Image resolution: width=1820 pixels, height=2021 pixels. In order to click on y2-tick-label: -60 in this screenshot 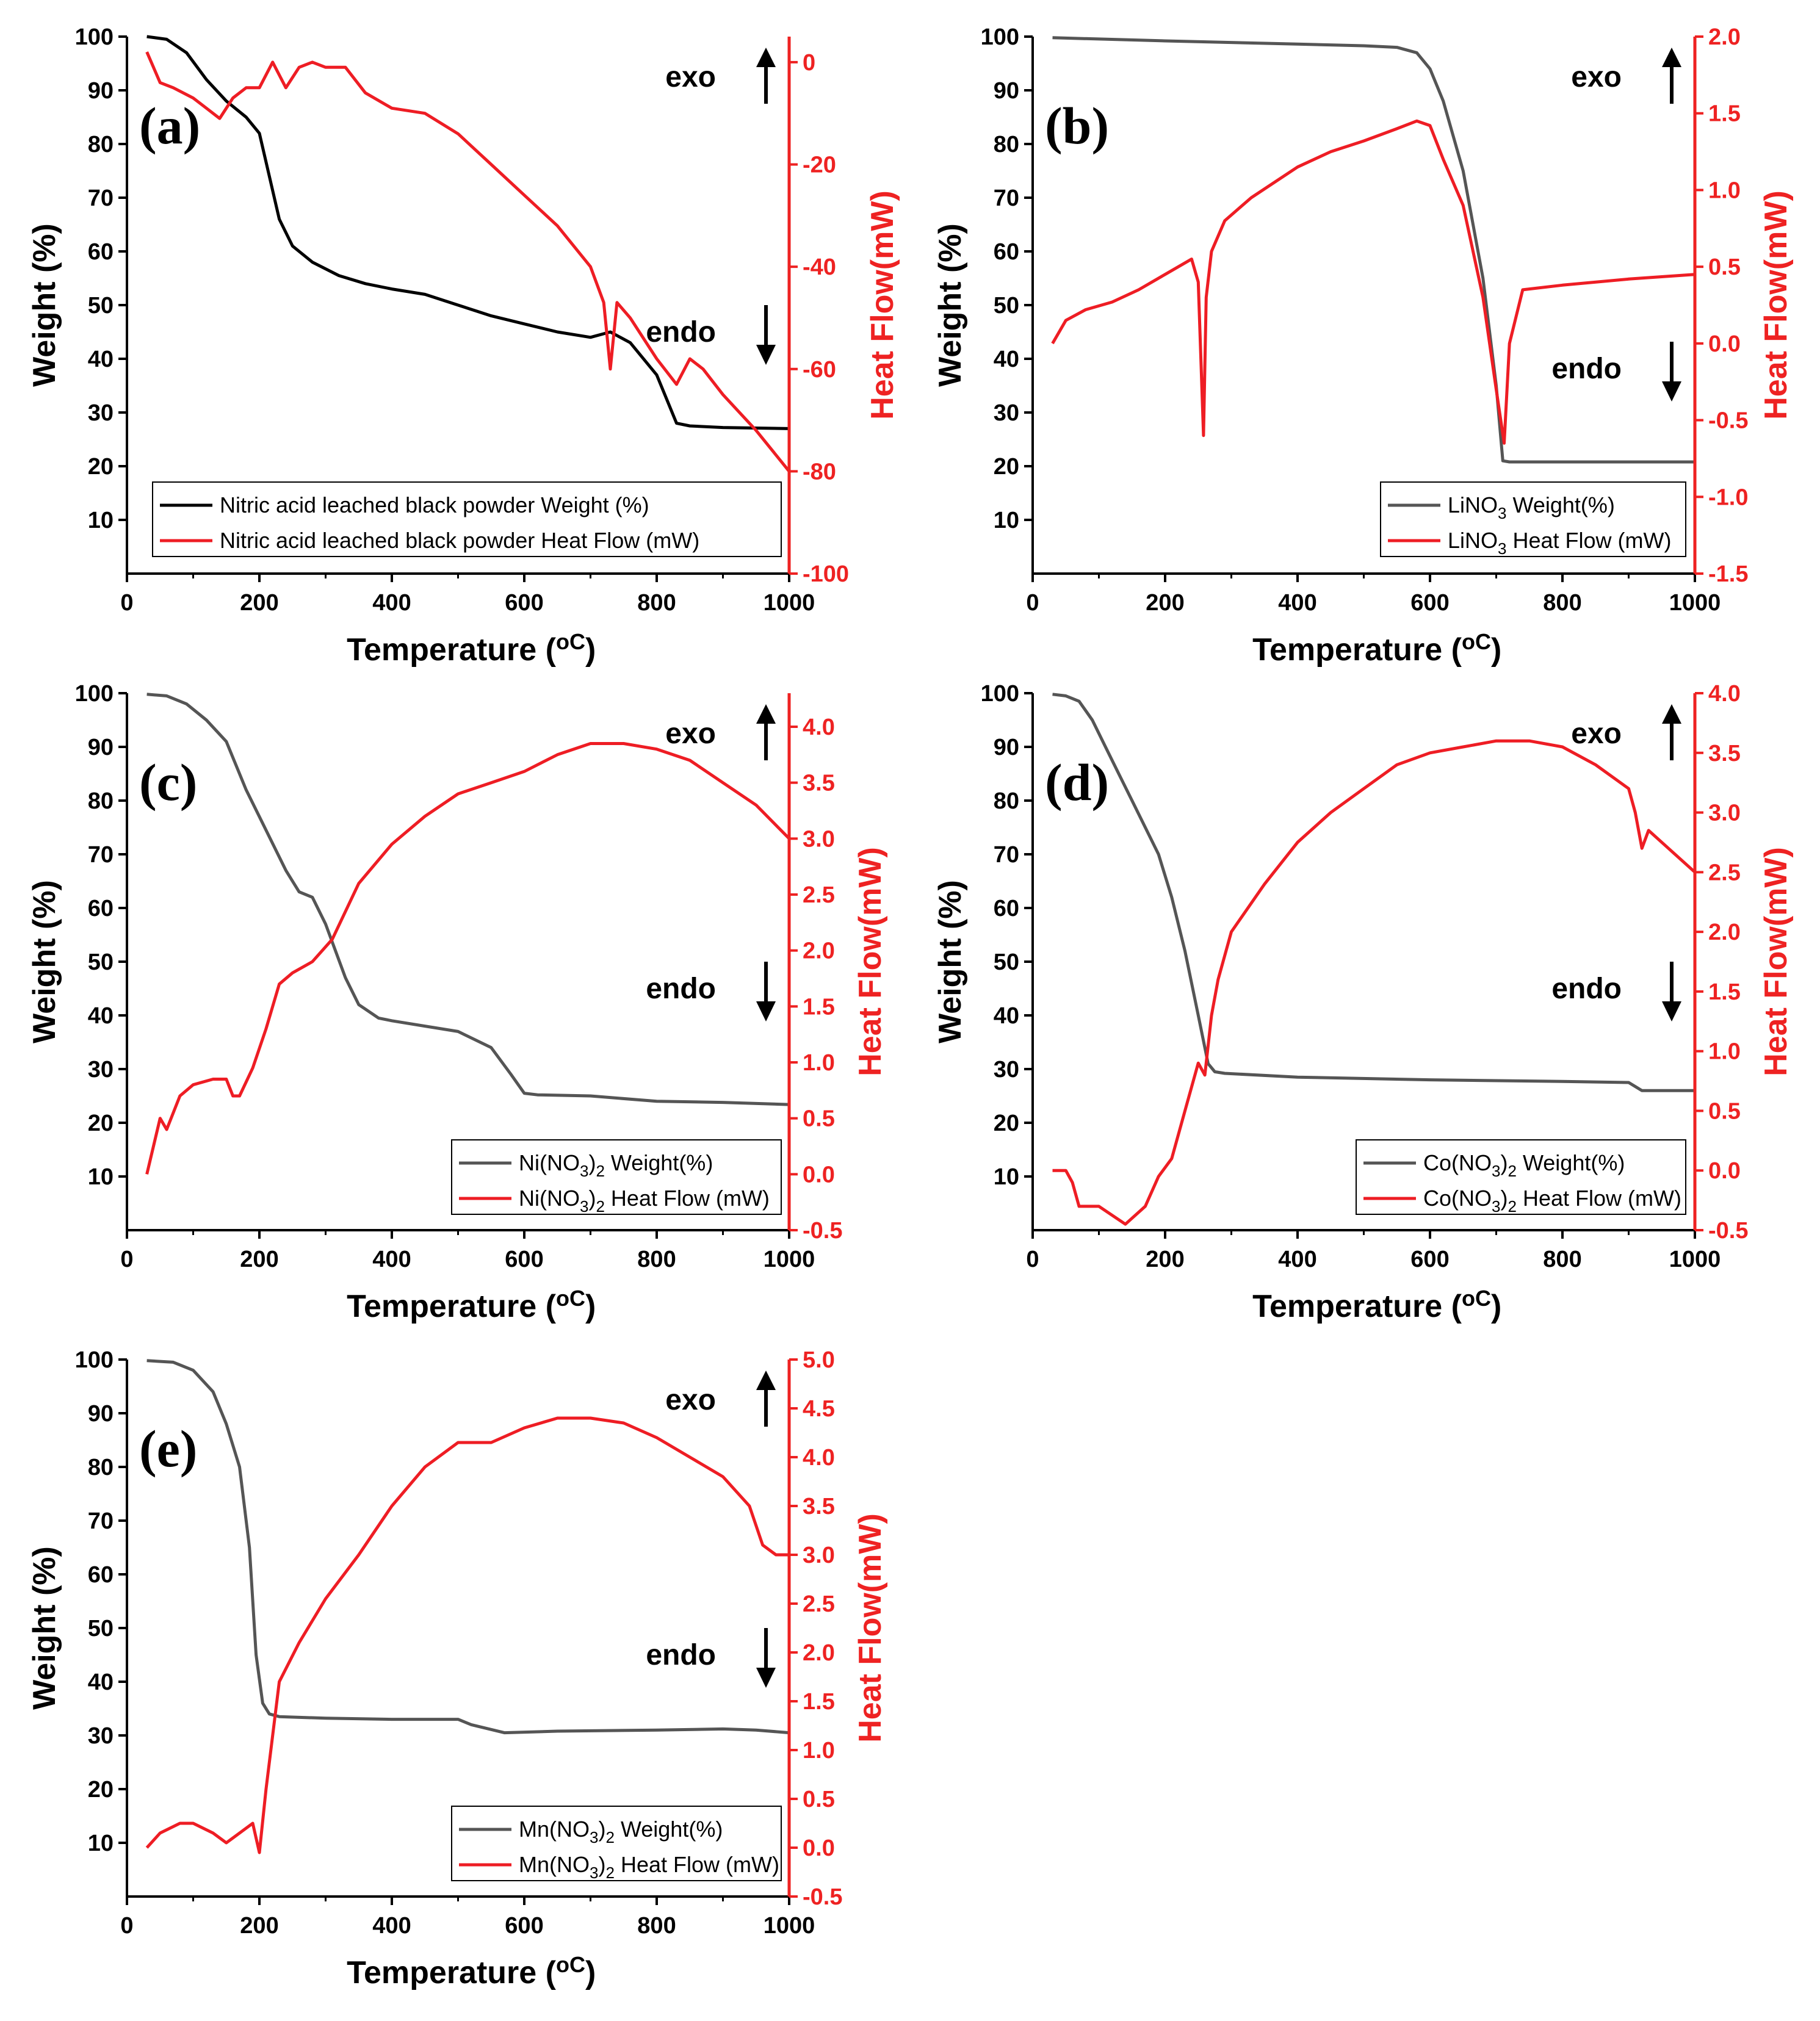, I will do `click(819, 370)`.